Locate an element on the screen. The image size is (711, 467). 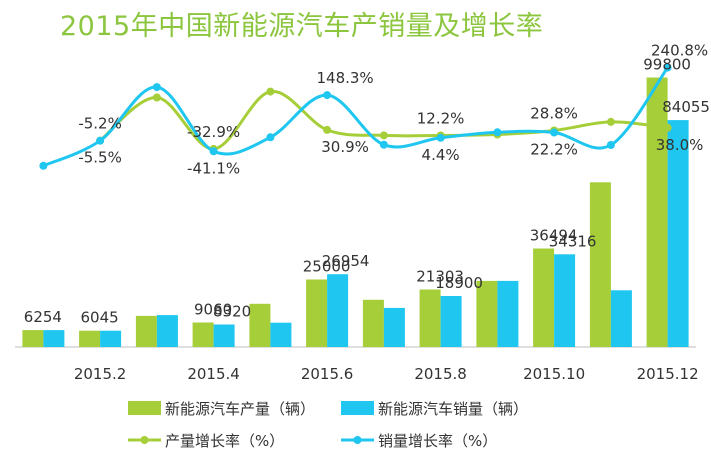
legend-label-sales-growth: 销量增长率（%） is located at coordinates (437, 441).